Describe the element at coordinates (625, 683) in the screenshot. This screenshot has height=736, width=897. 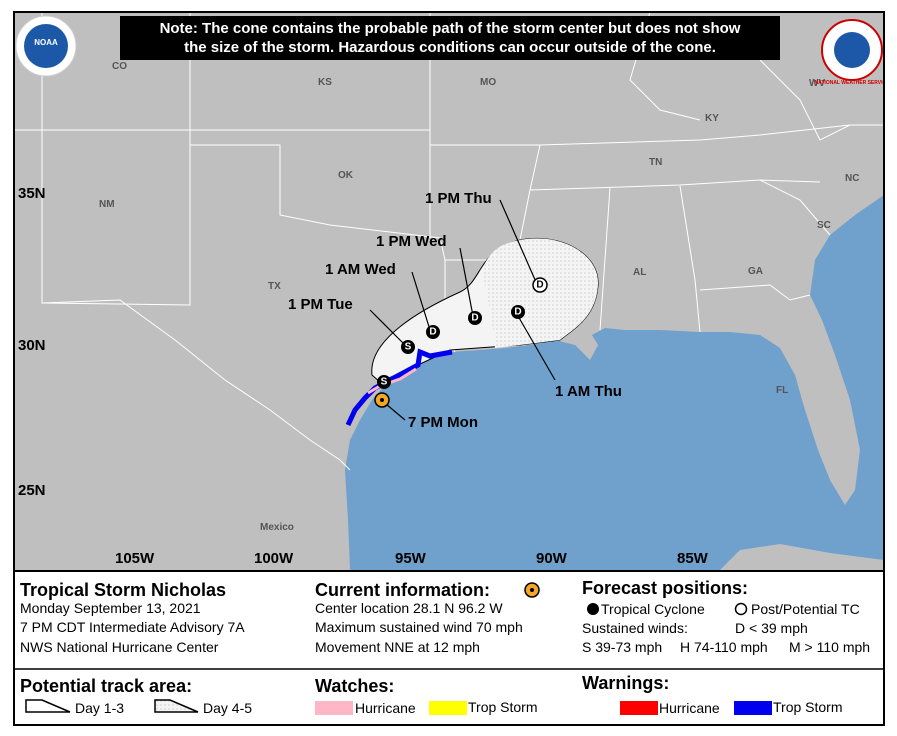
I see `legend-title: Warnings:` at that location.